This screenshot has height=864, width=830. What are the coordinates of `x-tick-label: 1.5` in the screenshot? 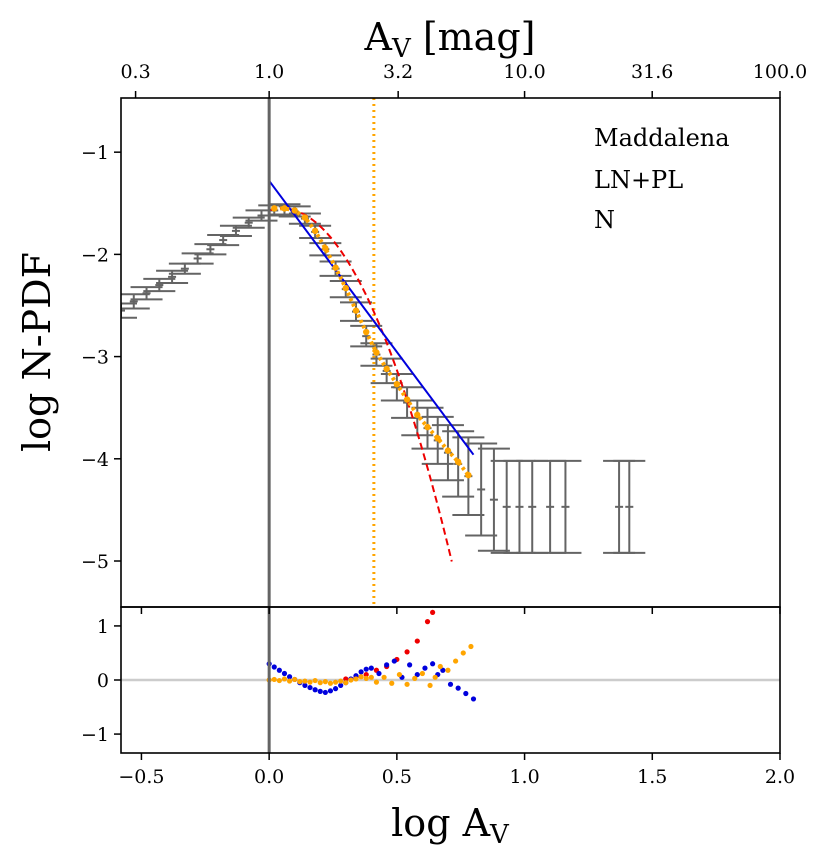 It's located at (652, 777).